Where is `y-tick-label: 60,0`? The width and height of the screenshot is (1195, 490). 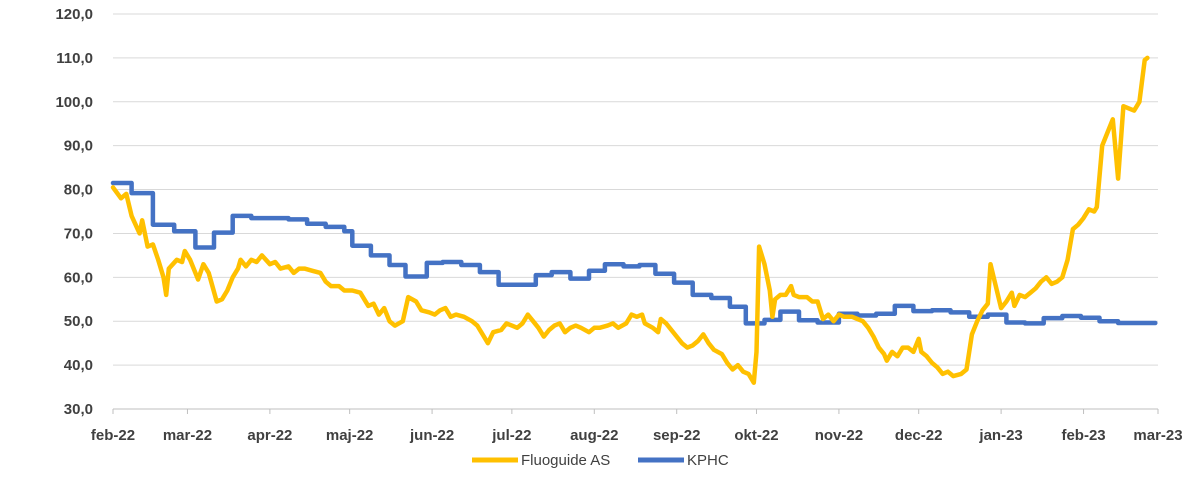 y-tick-label: 60,0 is located at coordinates (78, 277).